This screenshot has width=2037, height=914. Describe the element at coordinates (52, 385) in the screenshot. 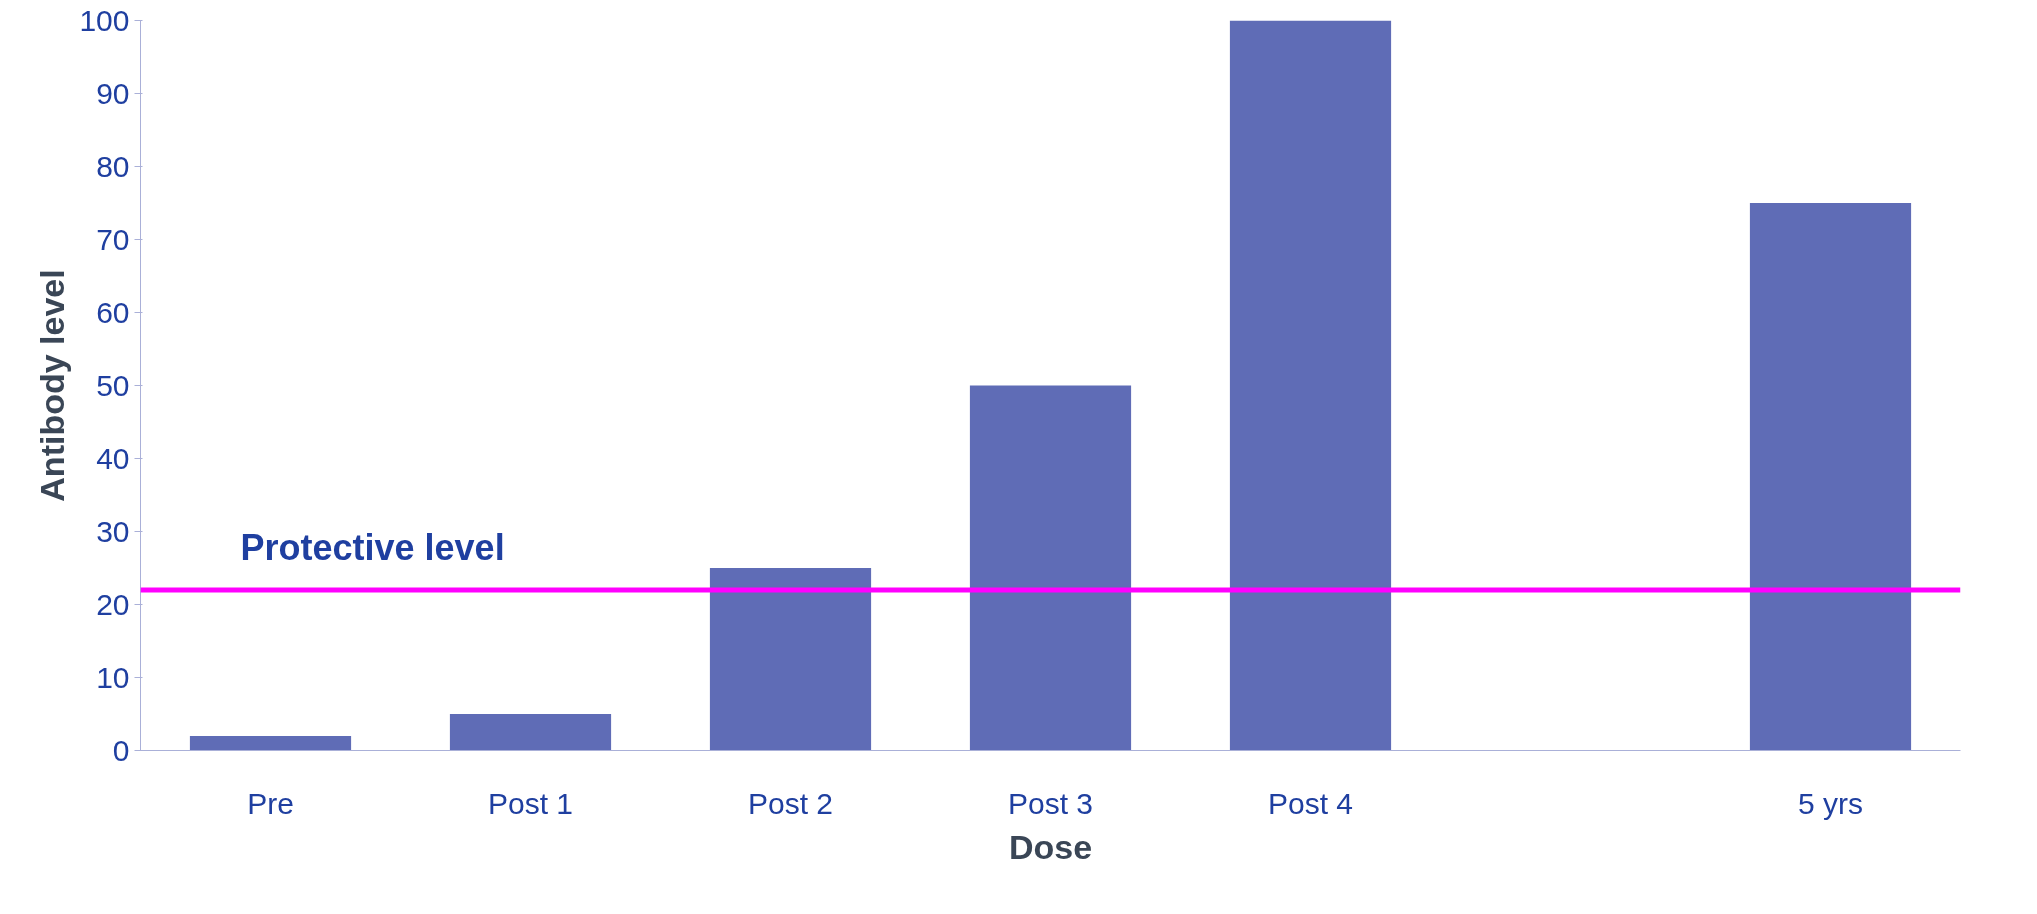

I see `y-axis-title: Antibody level` at that location.